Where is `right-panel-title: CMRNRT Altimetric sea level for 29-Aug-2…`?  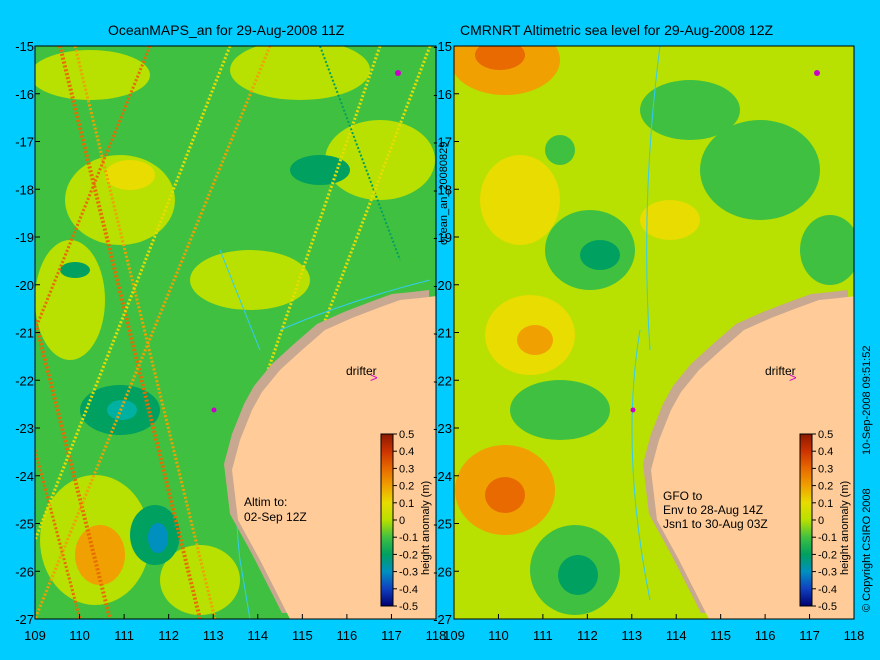 right-panel-title: CMRNRT Altimetric sea level for 29-Aug-2… is located at coordinates (617, 30).